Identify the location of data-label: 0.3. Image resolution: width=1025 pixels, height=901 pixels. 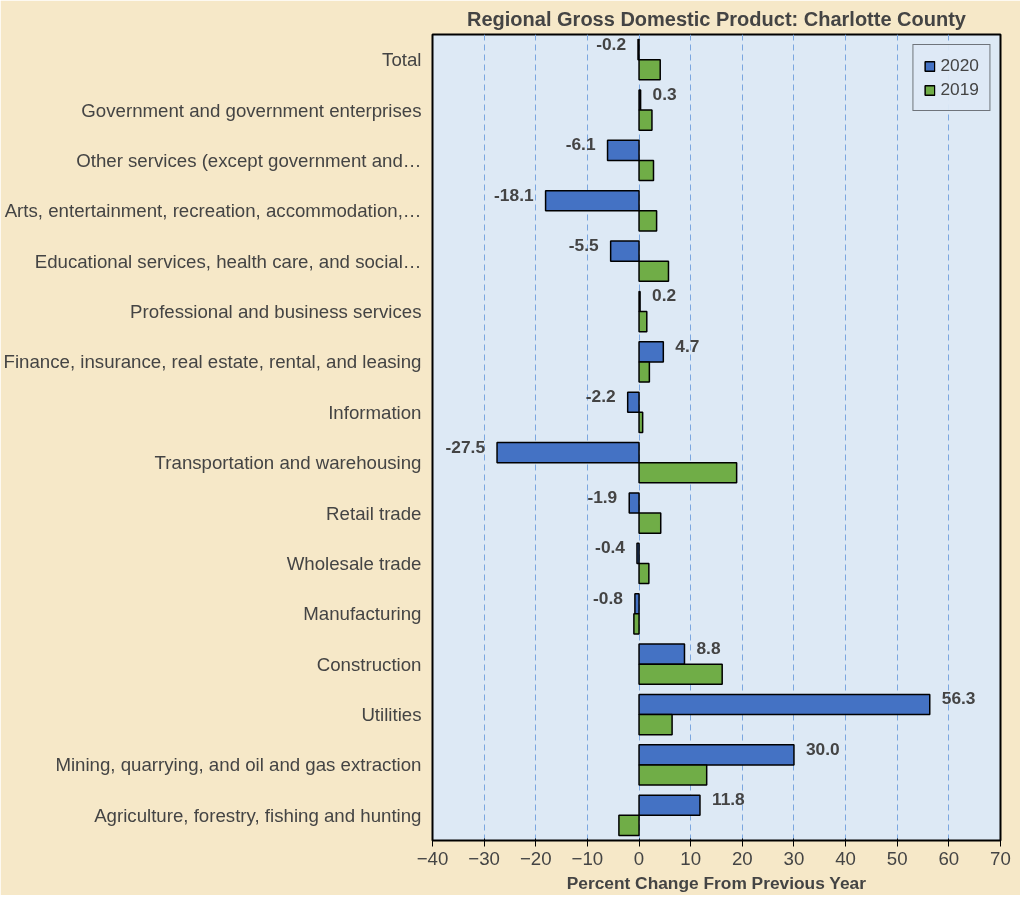
(665, 93).